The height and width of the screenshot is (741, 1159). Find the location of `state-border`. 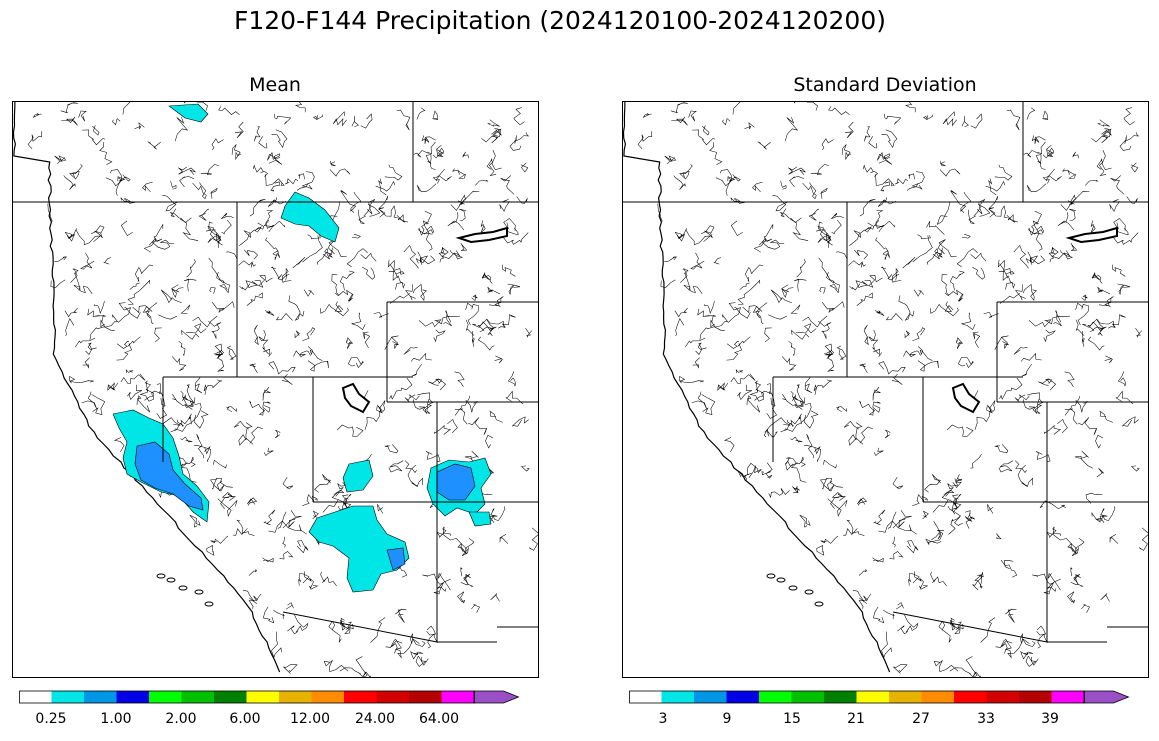

state-border is located at coordinates (360, 627).